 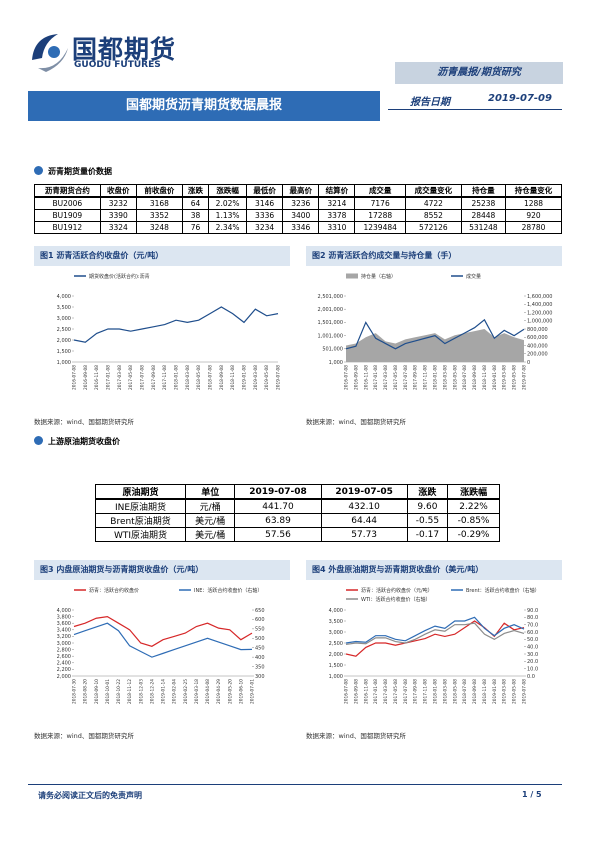 I want to click on divider, so click(x=475, y=109).